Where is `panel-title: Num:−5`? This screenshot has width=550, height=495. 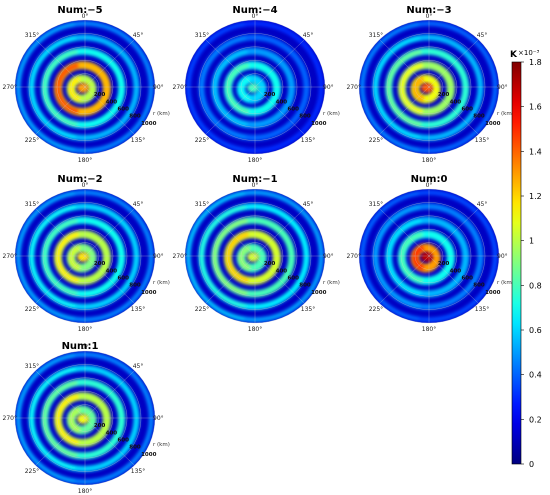 panel-title: Num:−5 is located at coordinates (79, 10).